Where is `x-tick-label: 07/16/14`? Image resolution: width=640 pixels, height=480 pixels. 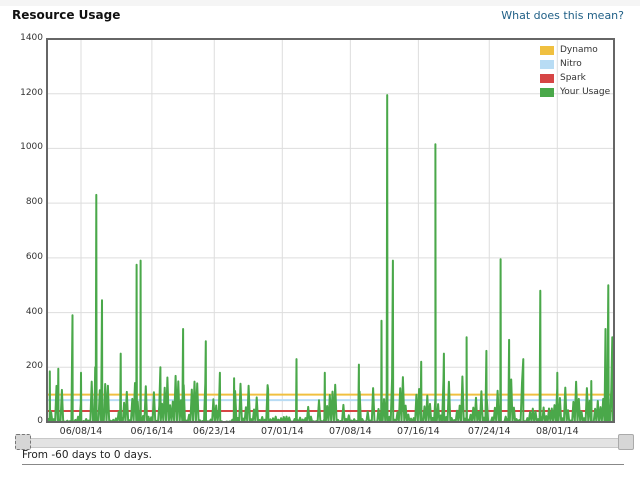
x-tick-label: 07/16/14 is located at coordinates (418, 431).